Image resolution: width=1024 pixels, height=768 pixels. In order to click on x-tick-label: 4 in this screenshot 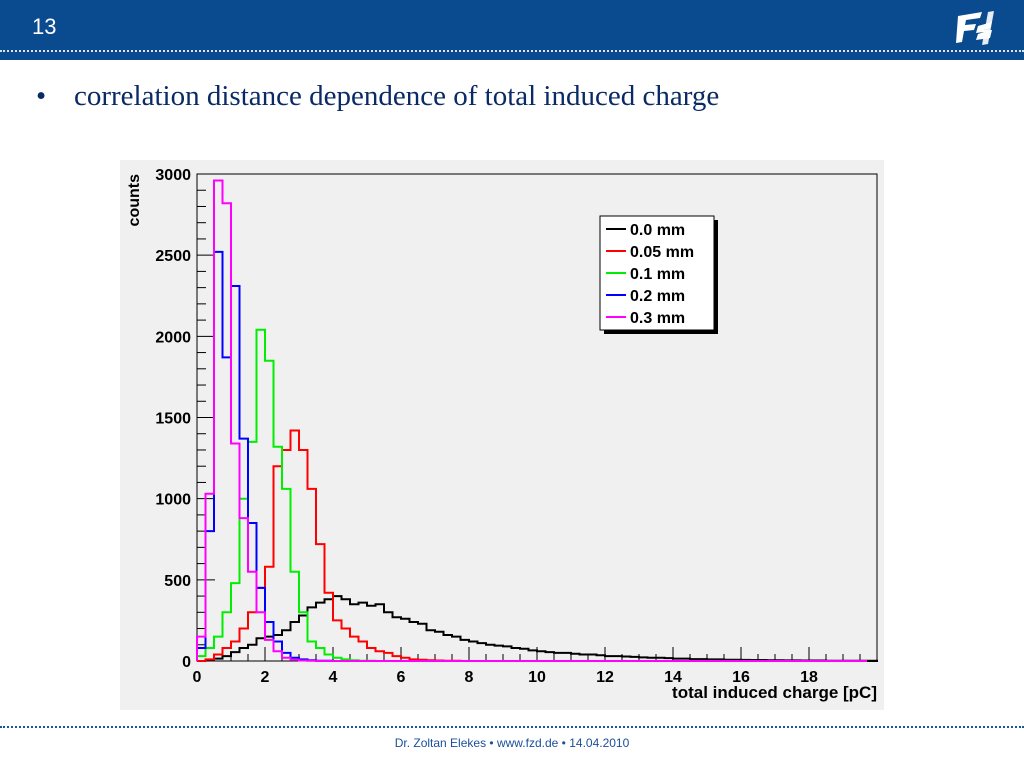, I will do `click(333, 677)`.